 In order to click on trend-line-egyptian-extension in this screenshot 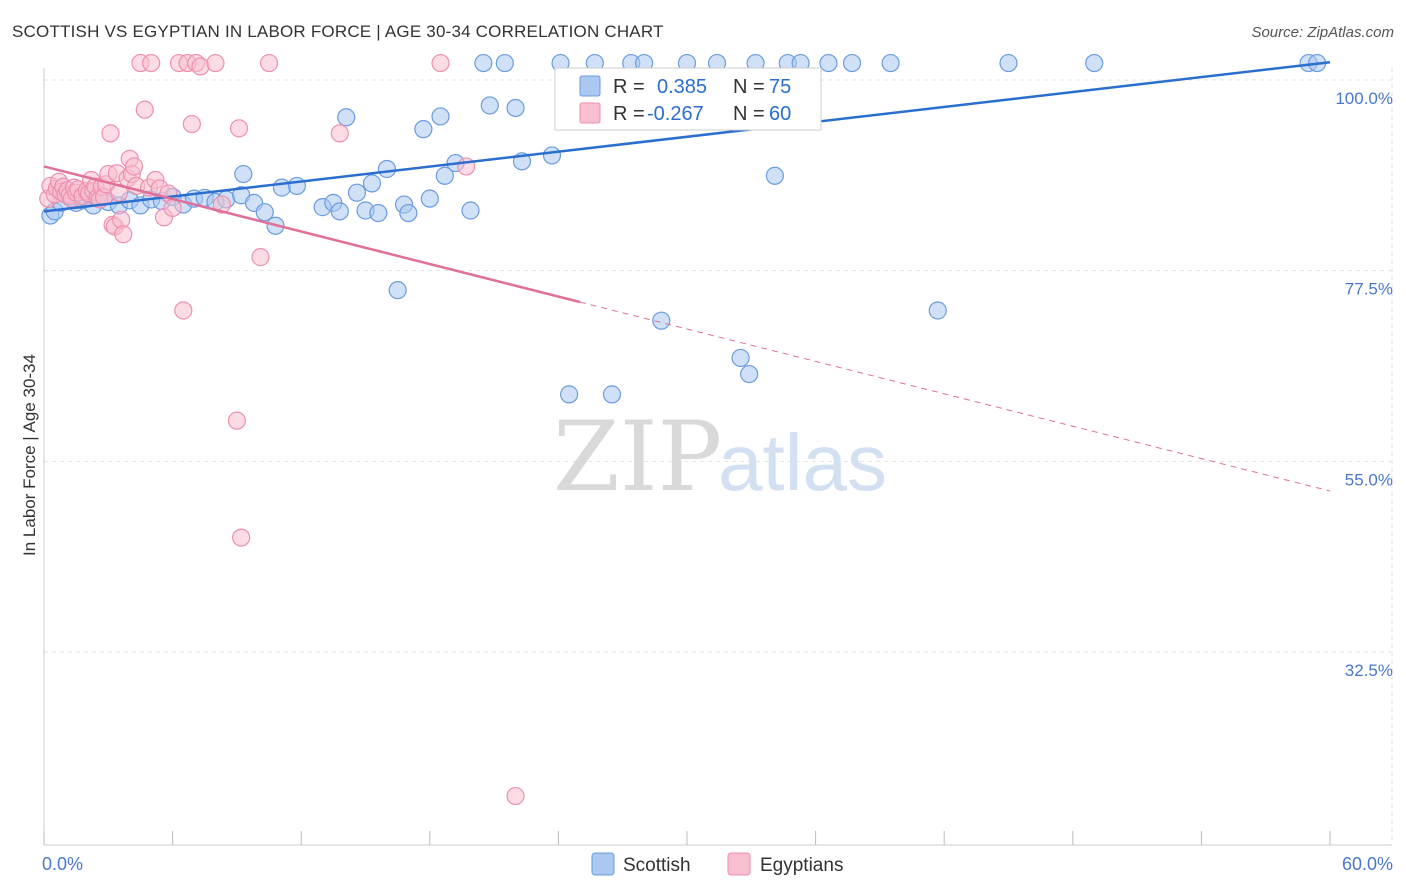, I will do `click(955, 396)`.